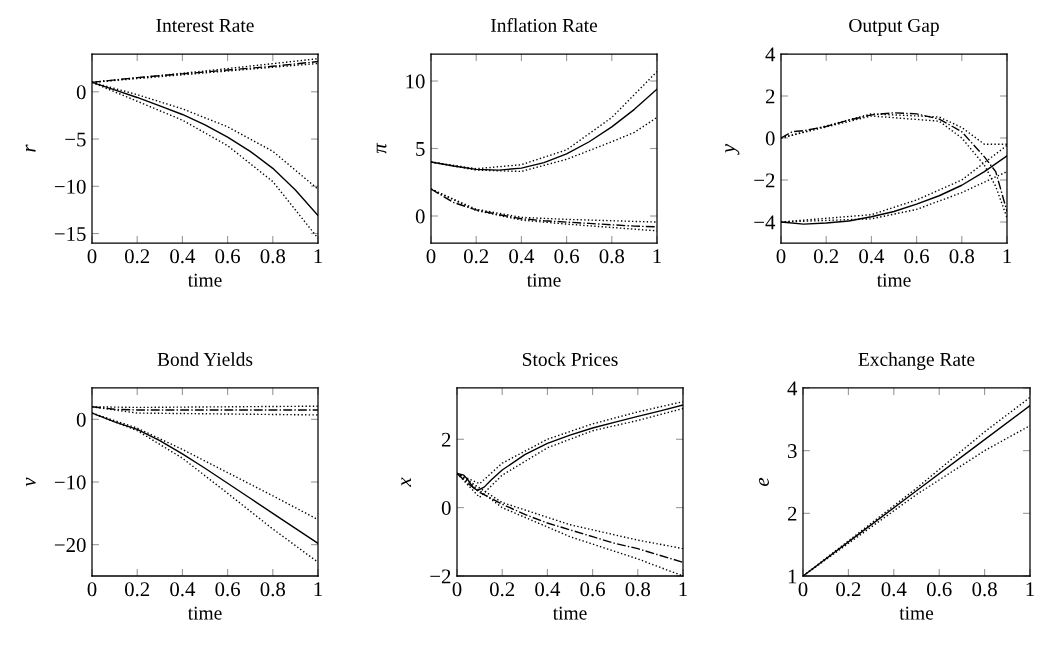 This screenshot has height=653, width=1041. What do you see at coordinates (894, 27) in the screenshot?
I see `chart-title: Output Gap` at bounding box center [894, 27].